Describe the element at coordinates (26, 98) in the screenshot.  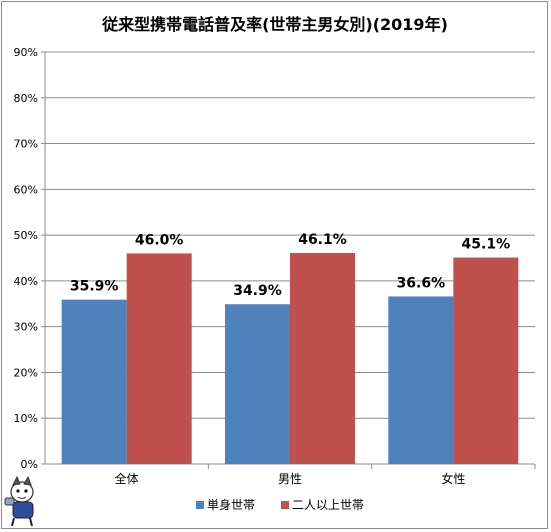
I see `y-tick-label: 80%` at that location.